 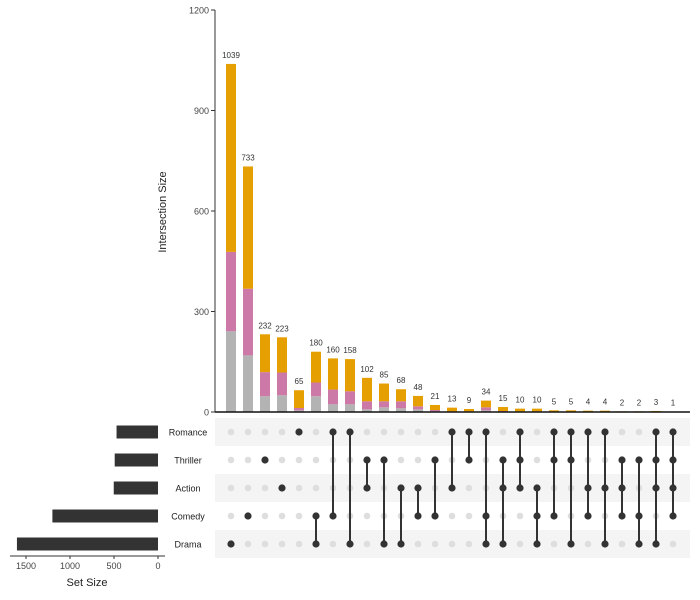 I want to click on set-labels: Romance Thriller Action Comedy Drama, so click(x=188, y=489).